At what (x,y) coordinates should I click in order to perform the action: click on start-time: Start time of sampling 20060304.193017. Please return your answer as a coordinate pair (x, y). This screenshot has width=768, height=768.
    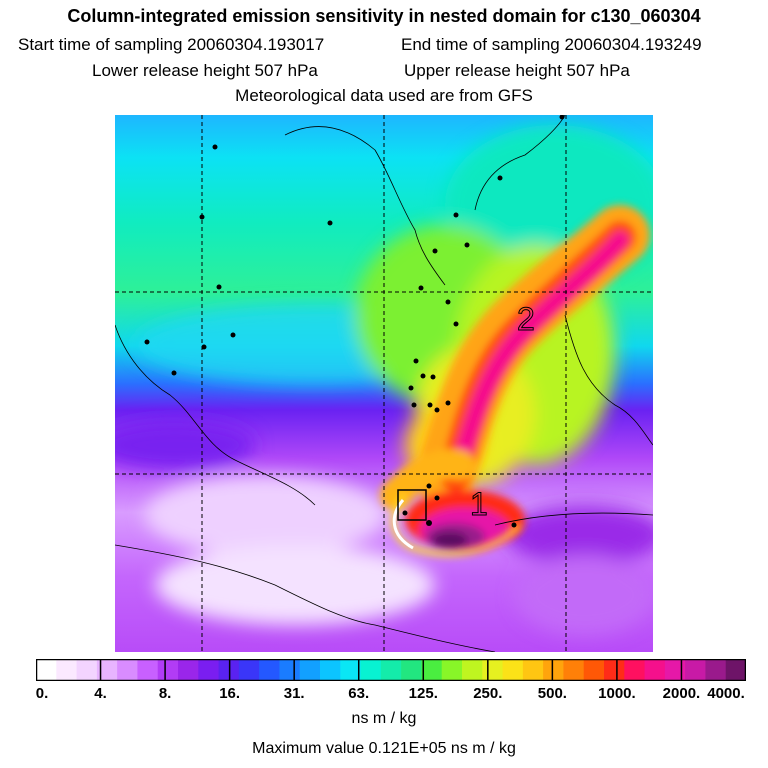
    Looking at the image, I should click on (171, 44).